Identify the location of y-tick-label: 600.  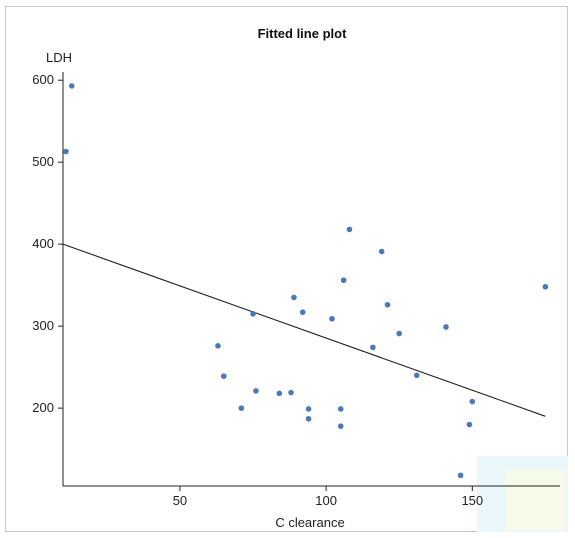
(43, 79).